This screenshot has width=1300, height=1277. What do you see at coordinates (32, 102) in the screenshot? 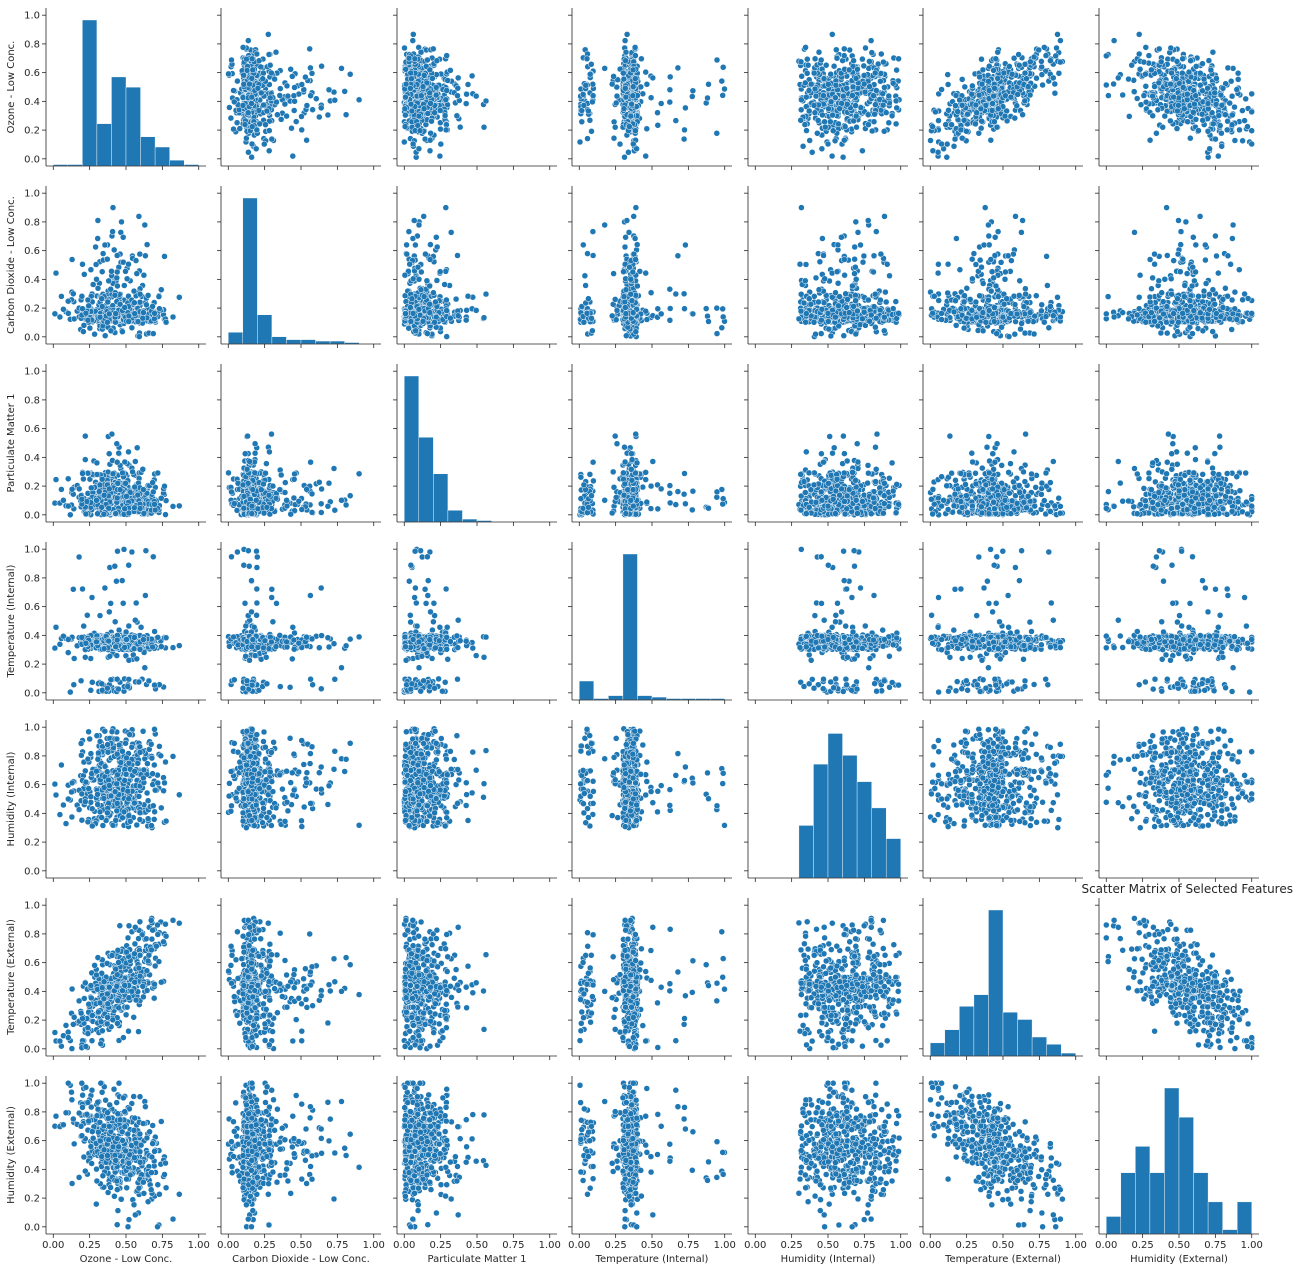
I see `y-tick-label: 0.4` at bounding box center [32, 102].